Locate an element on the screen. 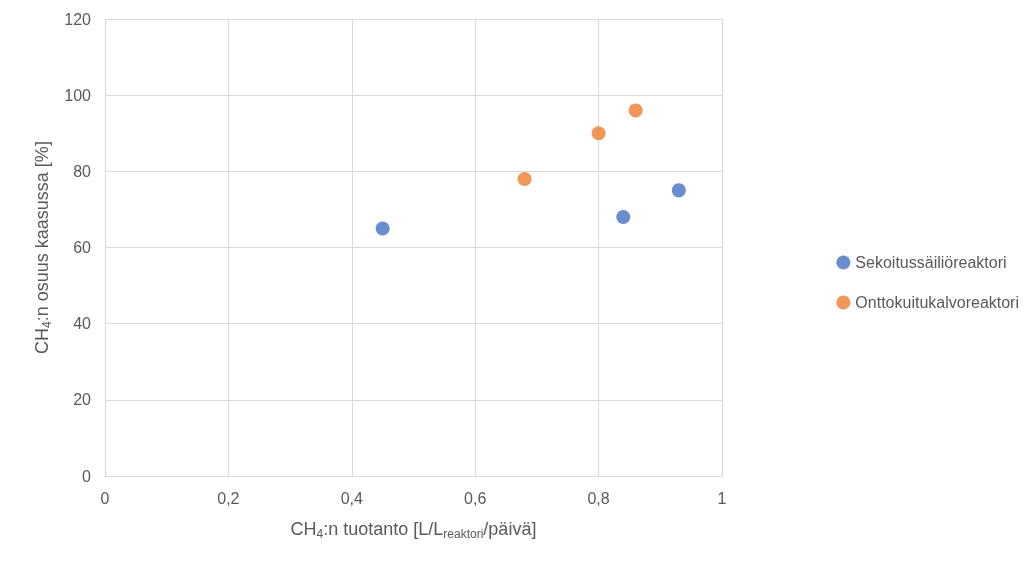  y-tick-label: 40 is located at coordinates (82, 324).